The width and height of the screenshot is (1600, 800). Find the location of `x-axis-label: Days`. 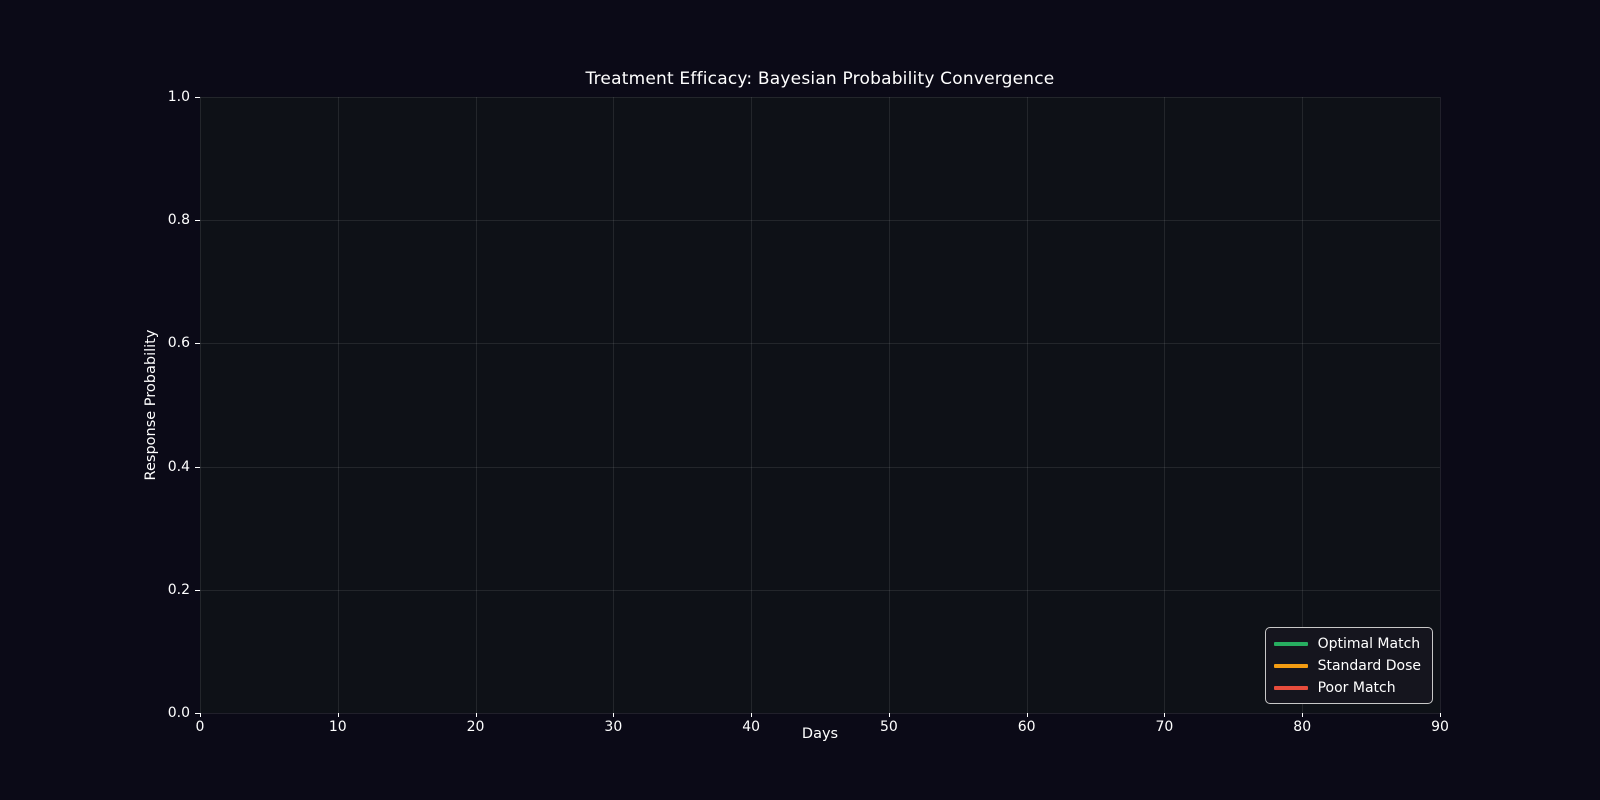

x-axis-label: Days is located at coordinates (820, 734).